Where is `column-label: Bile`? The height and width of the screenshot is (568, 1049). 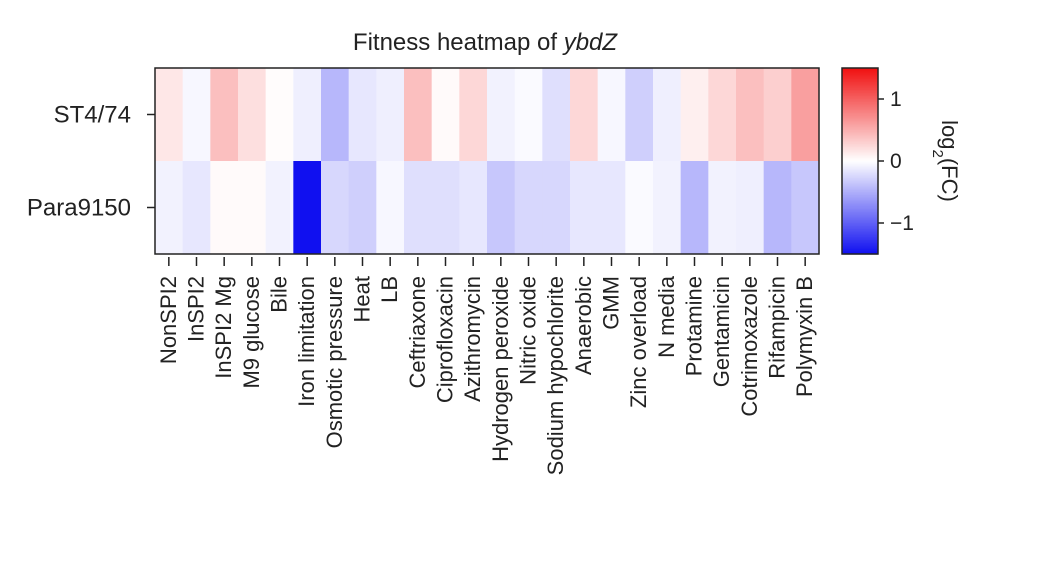
column-label: Bile is located at coordinates (279, 294).